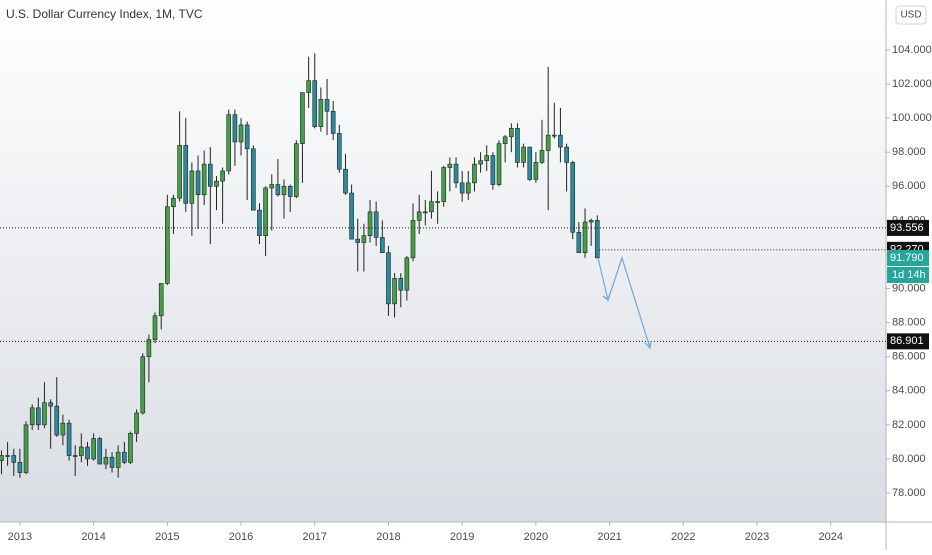 Image resolution: width=932 pixels, height=555 pixels. What do you see at coordinates (757, 537) in the screenshot?
I see `x-tick-label: 2023` at bounding box center [757, 537].